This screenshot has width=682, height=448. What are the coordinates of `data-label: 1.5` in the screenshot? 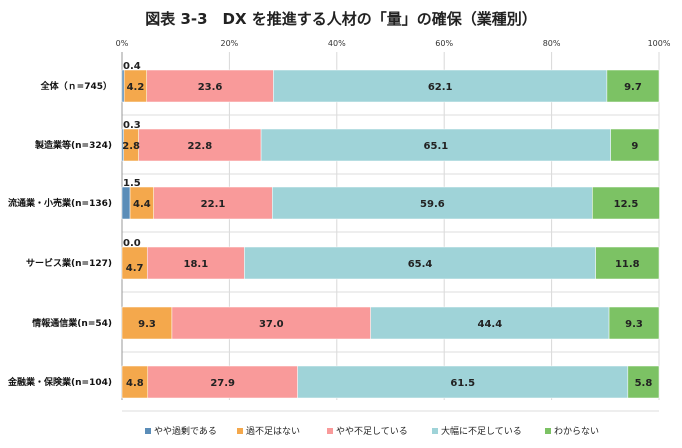 It's located at (132, 183).